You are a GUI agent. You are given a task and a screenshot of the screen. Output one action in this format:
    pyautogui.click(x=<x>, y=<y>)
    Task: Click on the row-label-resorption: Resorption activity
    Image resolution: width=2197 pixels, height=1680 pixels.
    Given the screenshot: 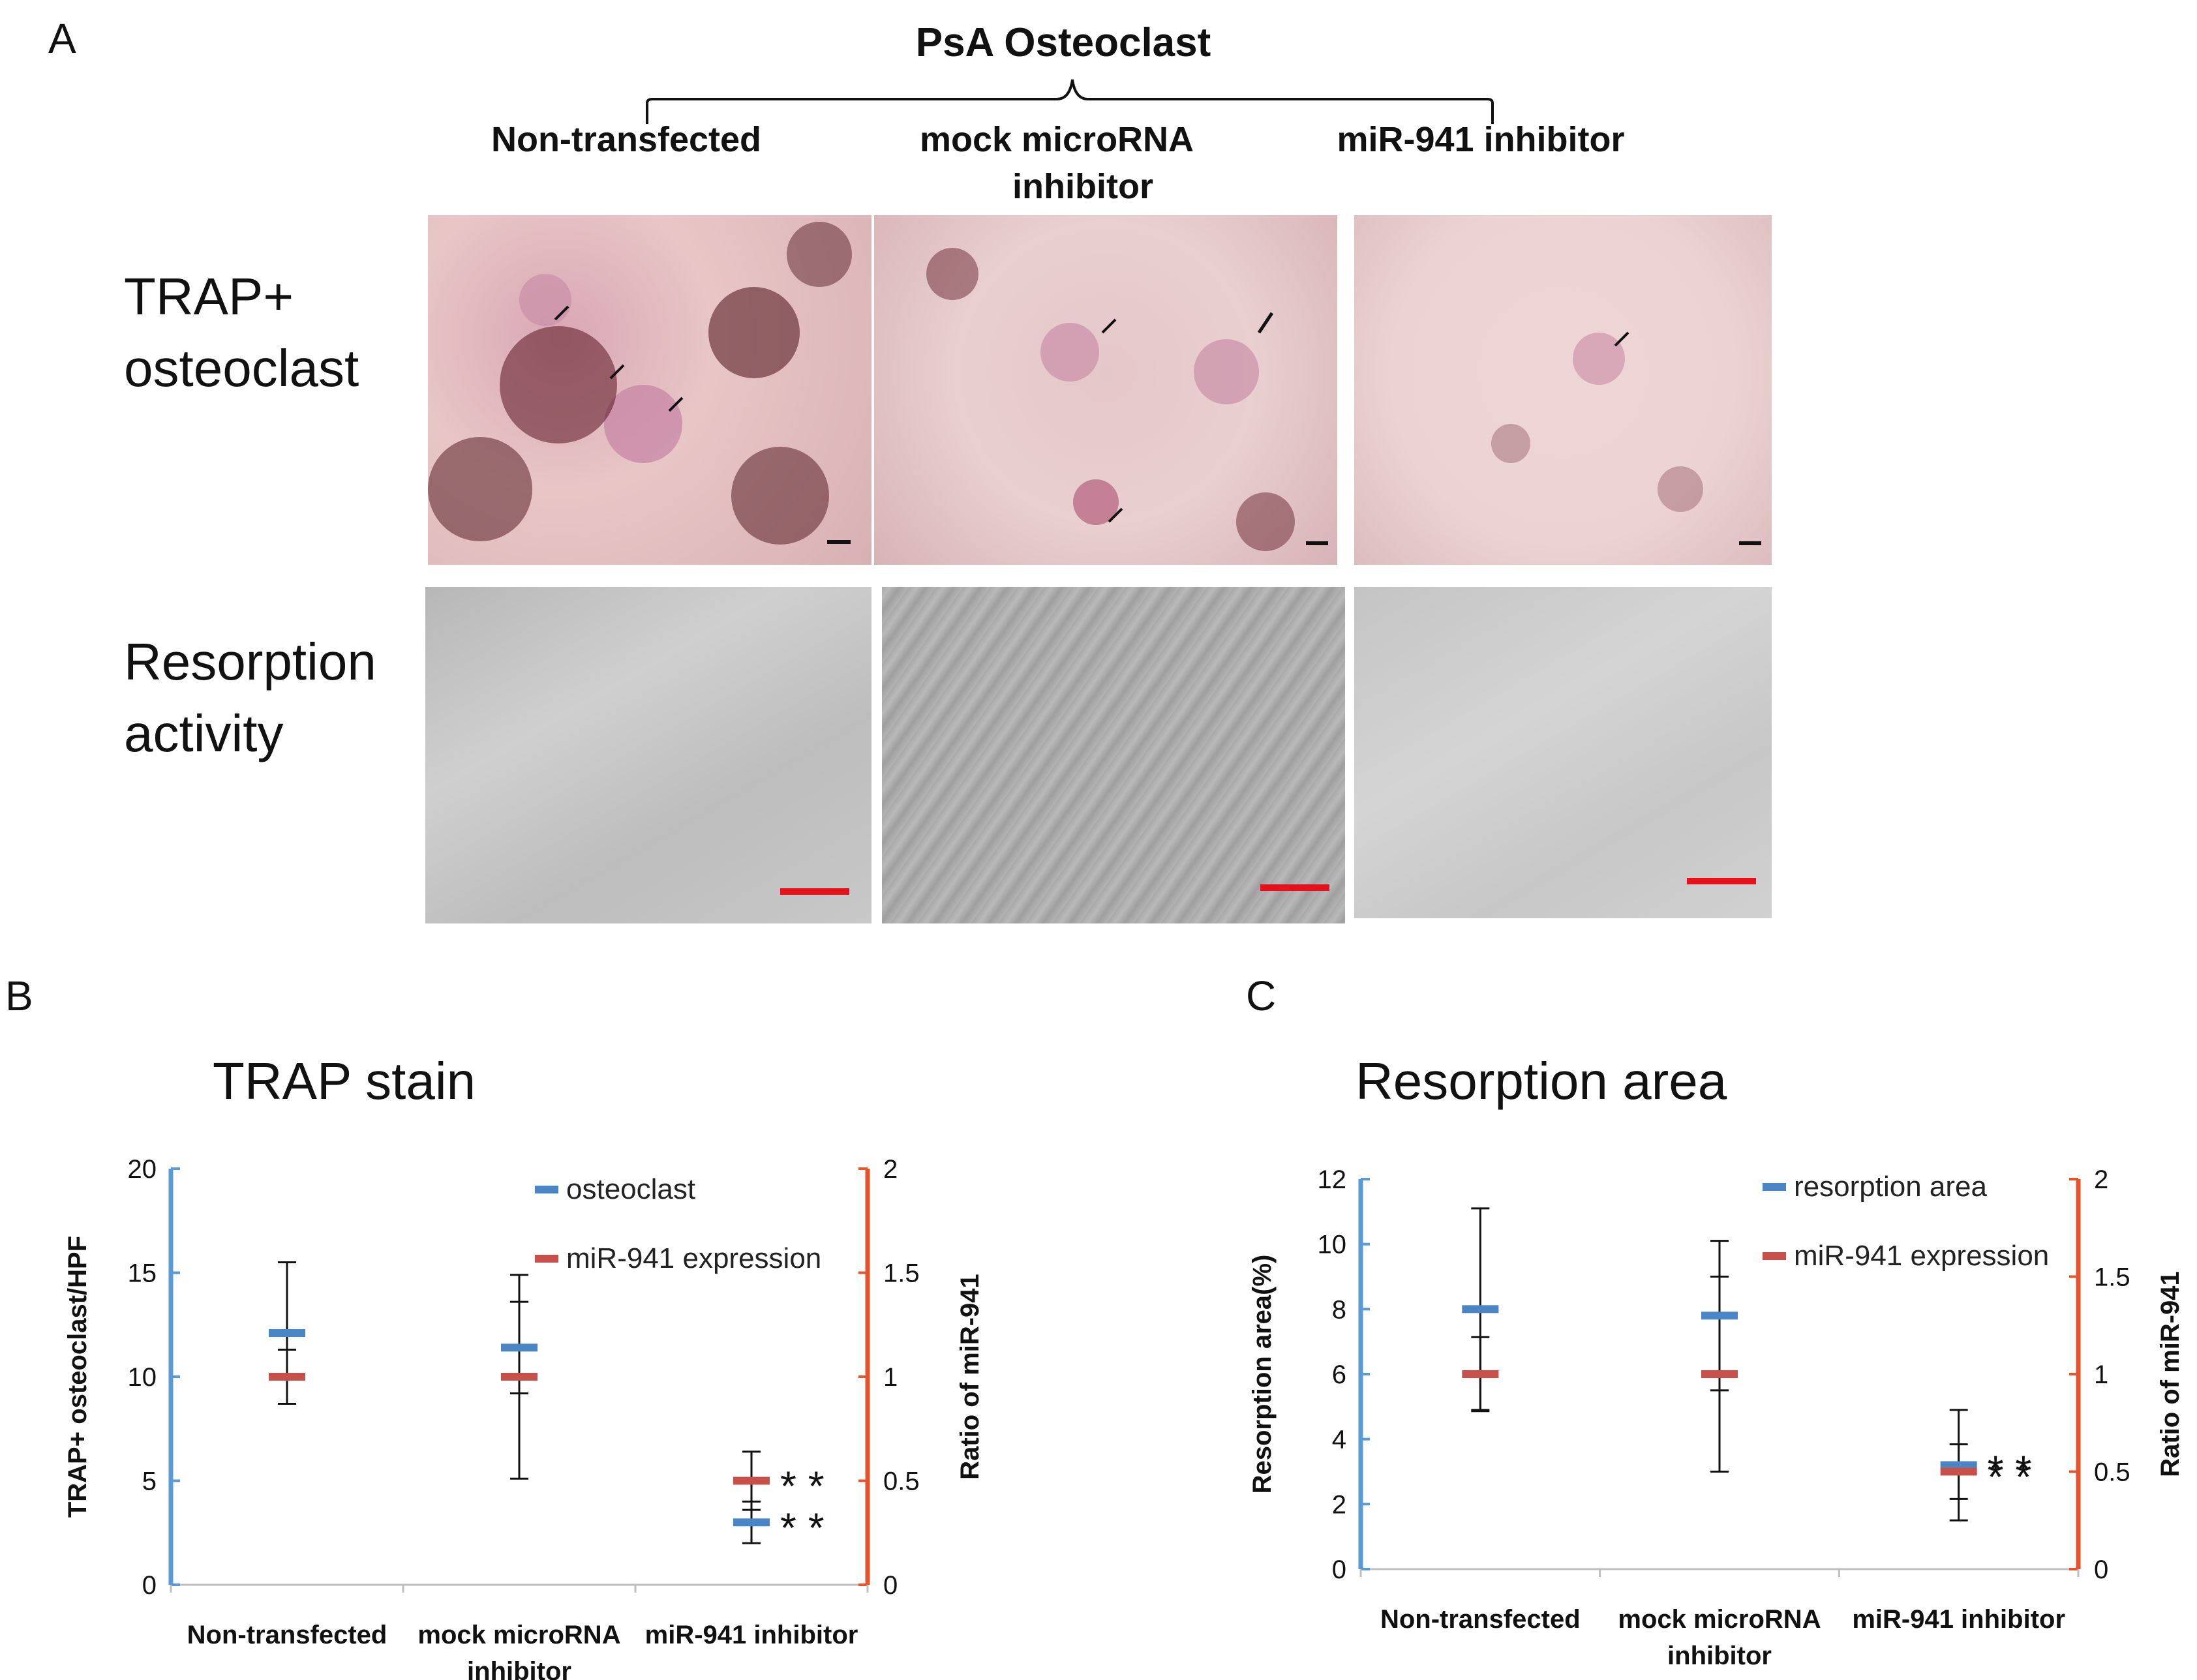 What is the action you would take?
    pyautogui.click(x=250, y=697)
    